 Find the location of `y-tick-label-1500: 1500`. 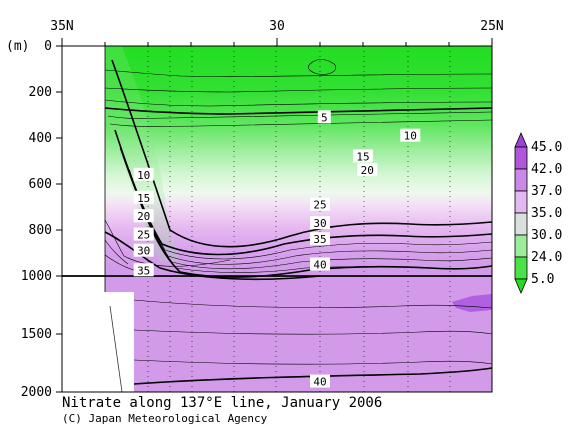

y-tick-label-1500: 1500 is located at coordinates (36, 334).